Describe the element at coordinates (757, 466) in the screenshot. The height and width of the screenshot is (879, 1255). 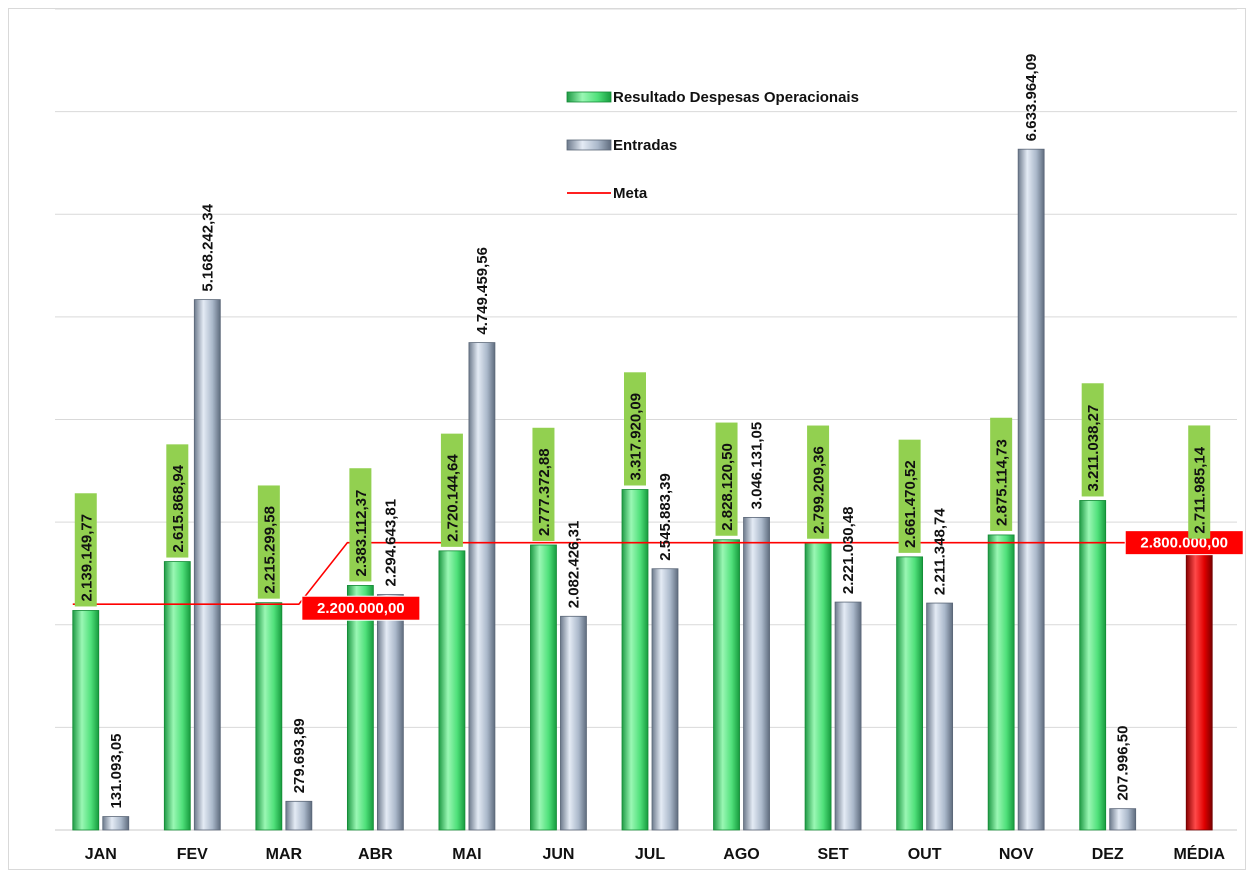
I see `label-entradas-ago: 3.046.131,05` at that location.